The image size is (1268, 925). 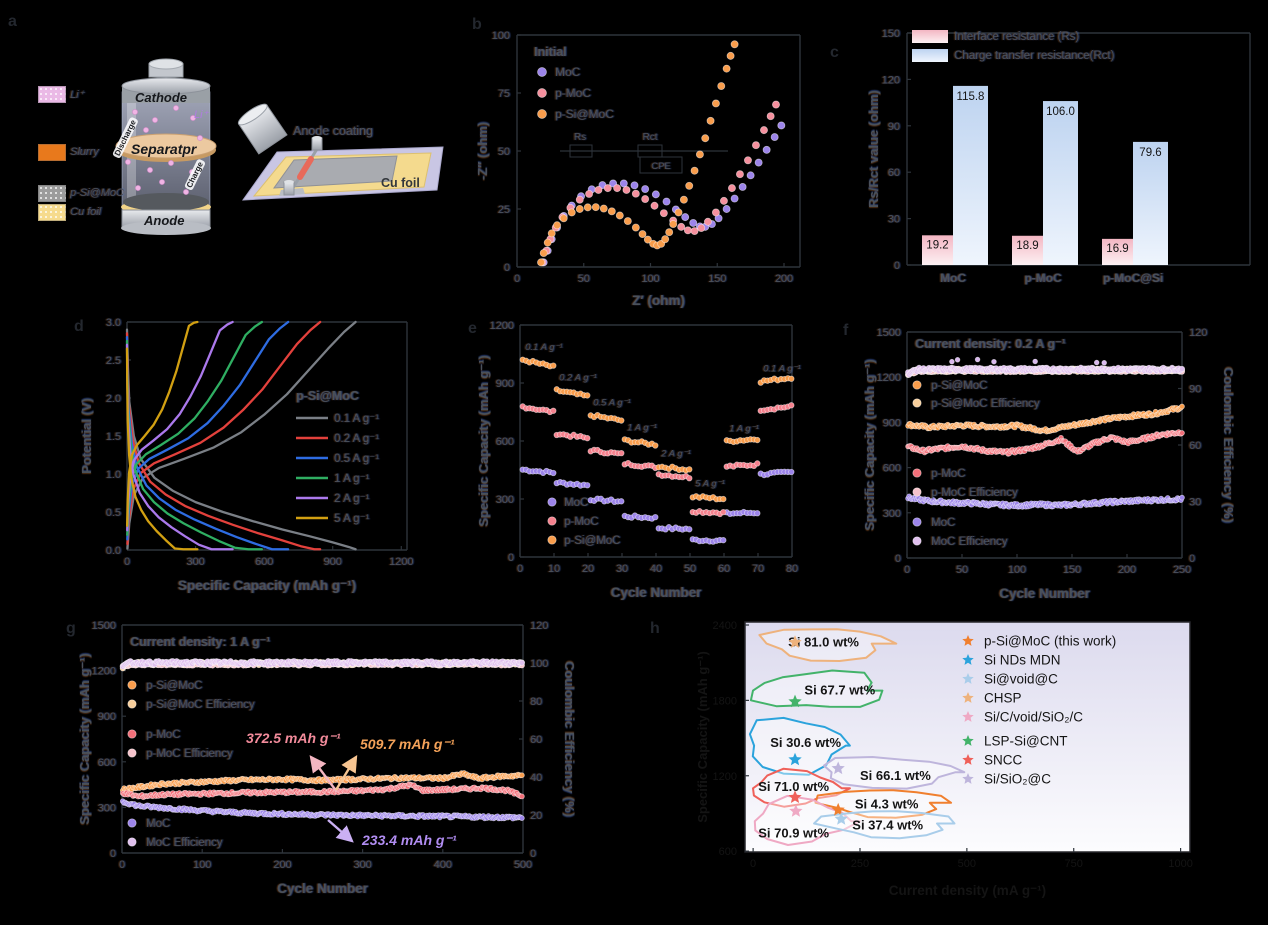 I want to click on svg-text: 30, so click(x=1195, y=503).